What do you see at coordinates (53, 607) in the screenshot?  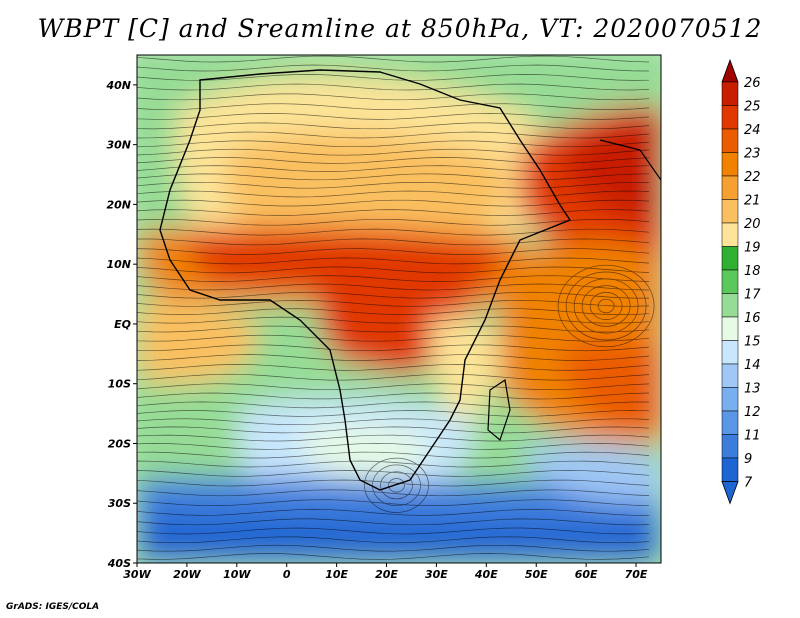 I see `credit-label: GrADS: IGES/COLA` at bounding box center [53, 607].